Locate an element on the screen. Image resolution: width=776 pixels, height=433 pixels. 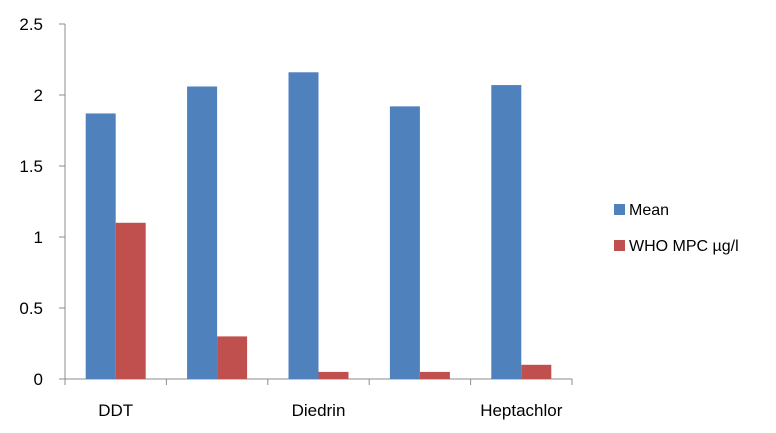
legend: Mean WHO MPC µg/l is located at coordinates (676, 228).